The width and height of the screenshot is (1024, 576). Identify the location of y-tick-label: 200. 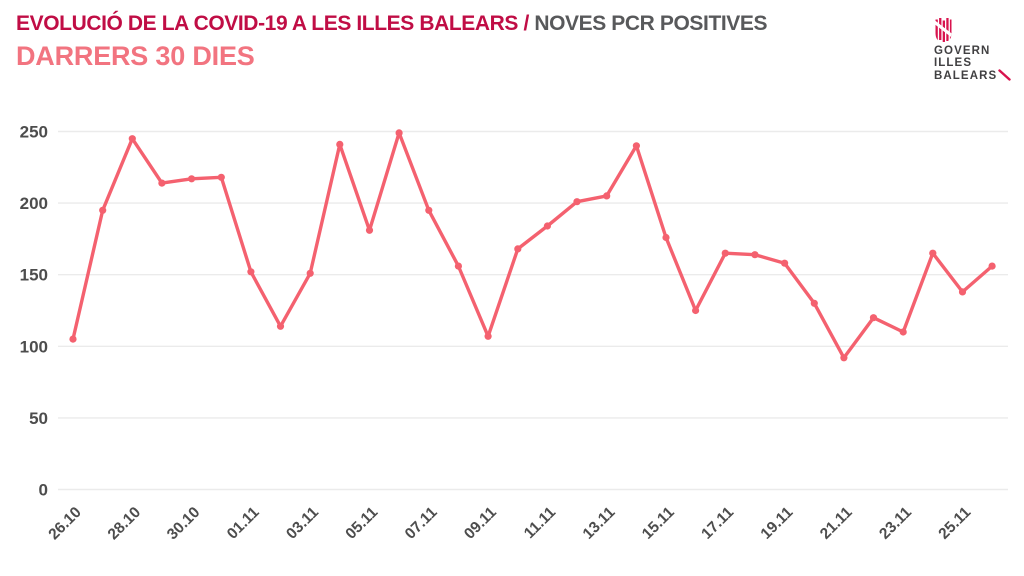
(34, 203).